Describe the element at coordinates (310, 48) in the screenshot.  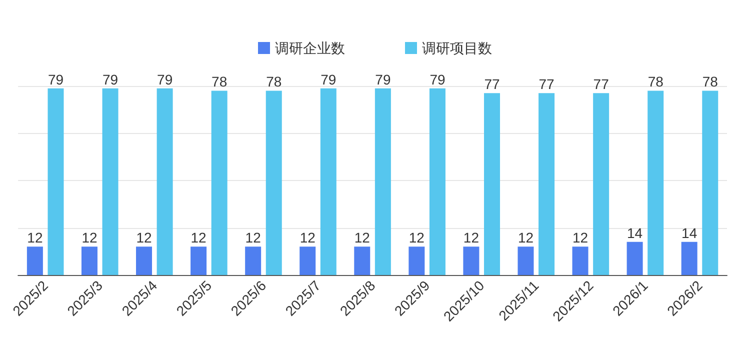
I see `legend-label: 调研企业数` at that location.